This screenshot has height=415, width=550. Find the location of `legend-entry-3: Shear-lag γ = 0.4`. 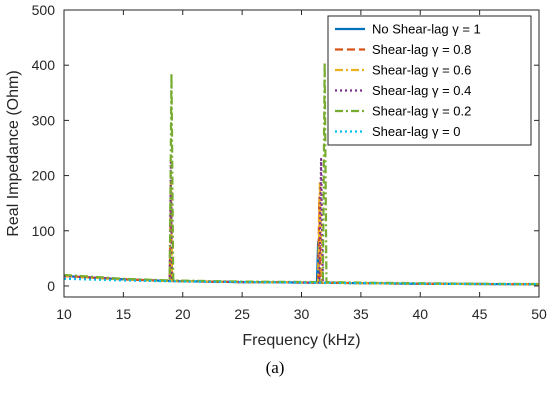

legend-entry-3: Shear-lag γ = 0.4 is located at coordinates (421, 90).